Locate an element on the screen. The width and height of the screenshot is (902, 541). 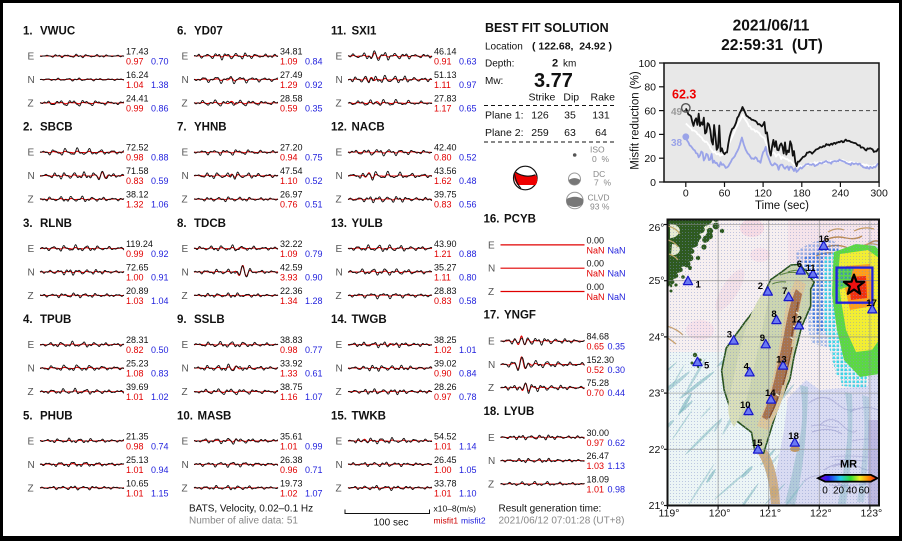
svg-text: VWUC is located at coordinates (57, 32).